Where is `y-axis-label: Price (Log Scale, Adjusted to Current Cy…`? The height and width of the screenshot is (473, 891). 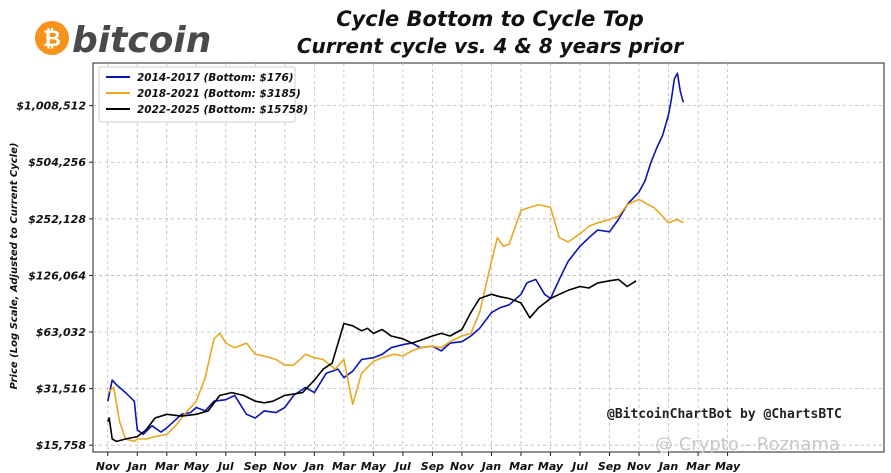
y-axis-label: Price (Log Scale, Adjusted to Current Cy… is located at coordinates (14, 266).